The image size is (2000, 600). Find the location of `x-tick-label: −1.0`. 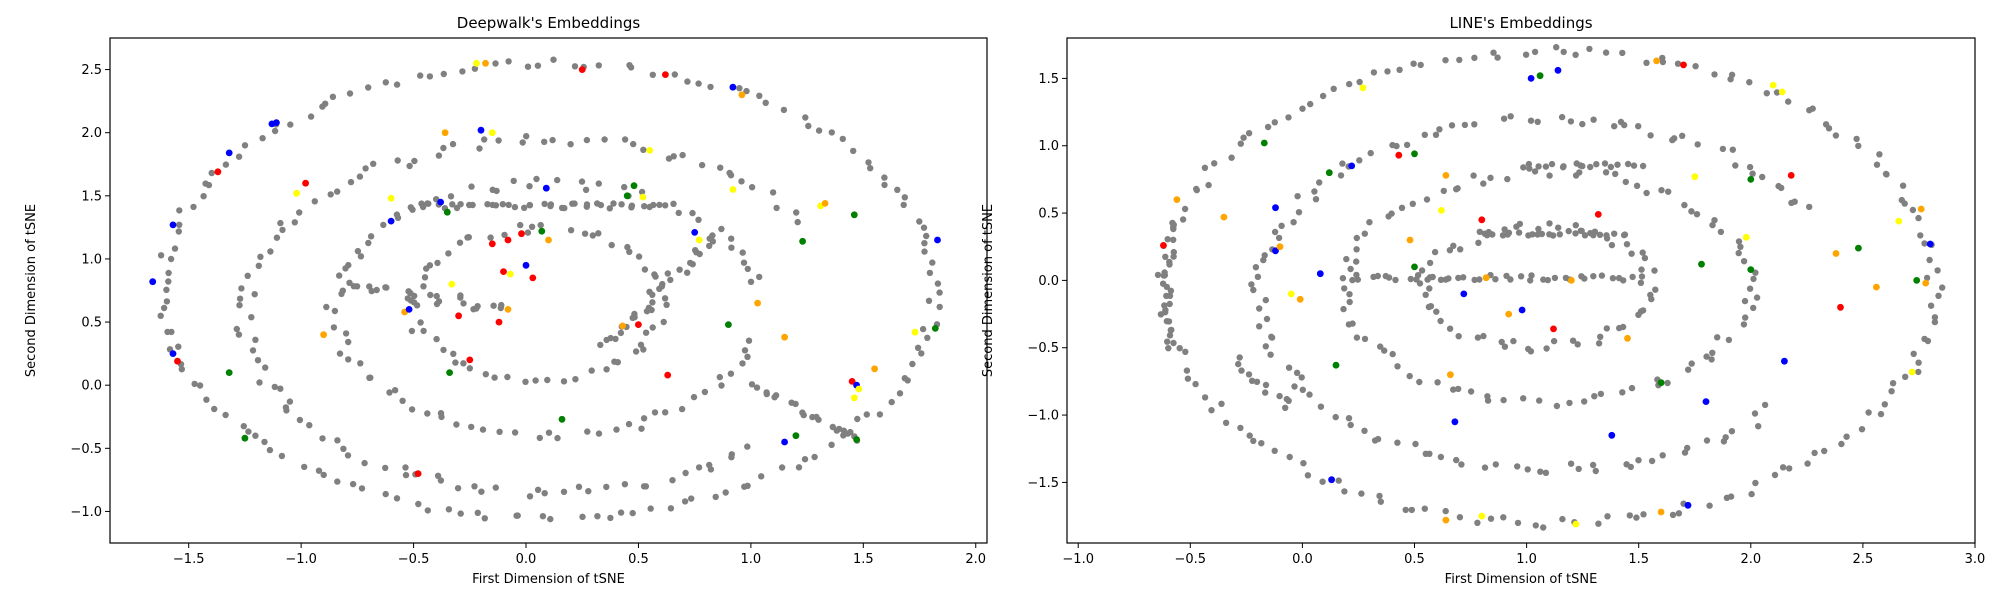

x-tick-label: −1.0 is located at coordinates (301, 559).